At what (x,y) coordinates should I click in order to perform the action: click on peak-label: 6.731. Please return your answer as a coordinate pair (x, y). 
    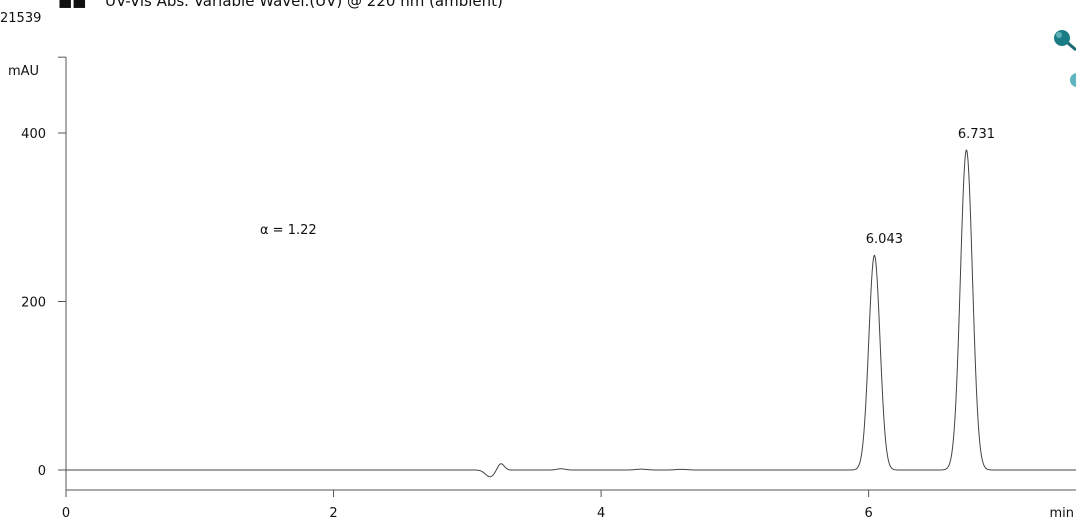
    Looking at the image, I should click on (976, 134).